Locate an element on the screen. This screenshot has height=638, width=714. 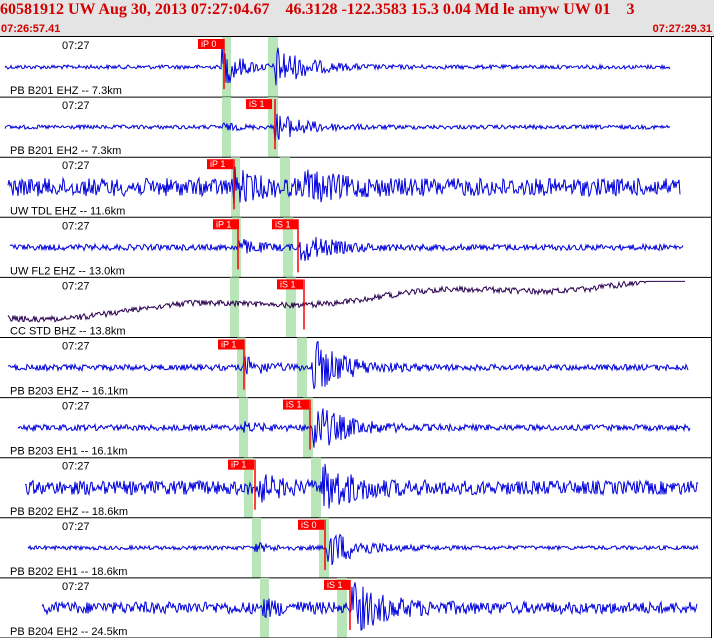
trace-station-label: UW FL2 EHZ -- 13.0km is located at coordinates (67, 271).